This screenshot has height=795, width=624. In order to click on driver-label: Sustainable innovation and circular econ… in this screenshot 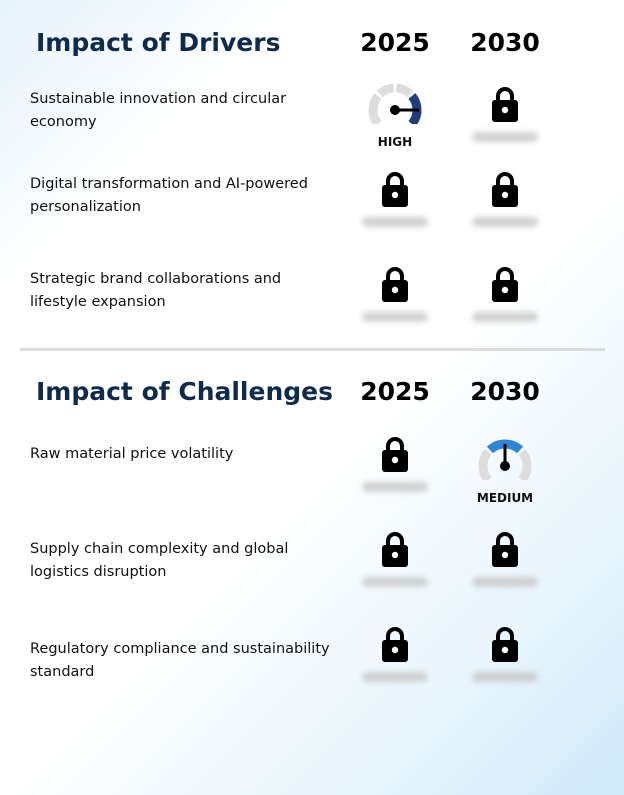, I will do `click(158, 110)`.